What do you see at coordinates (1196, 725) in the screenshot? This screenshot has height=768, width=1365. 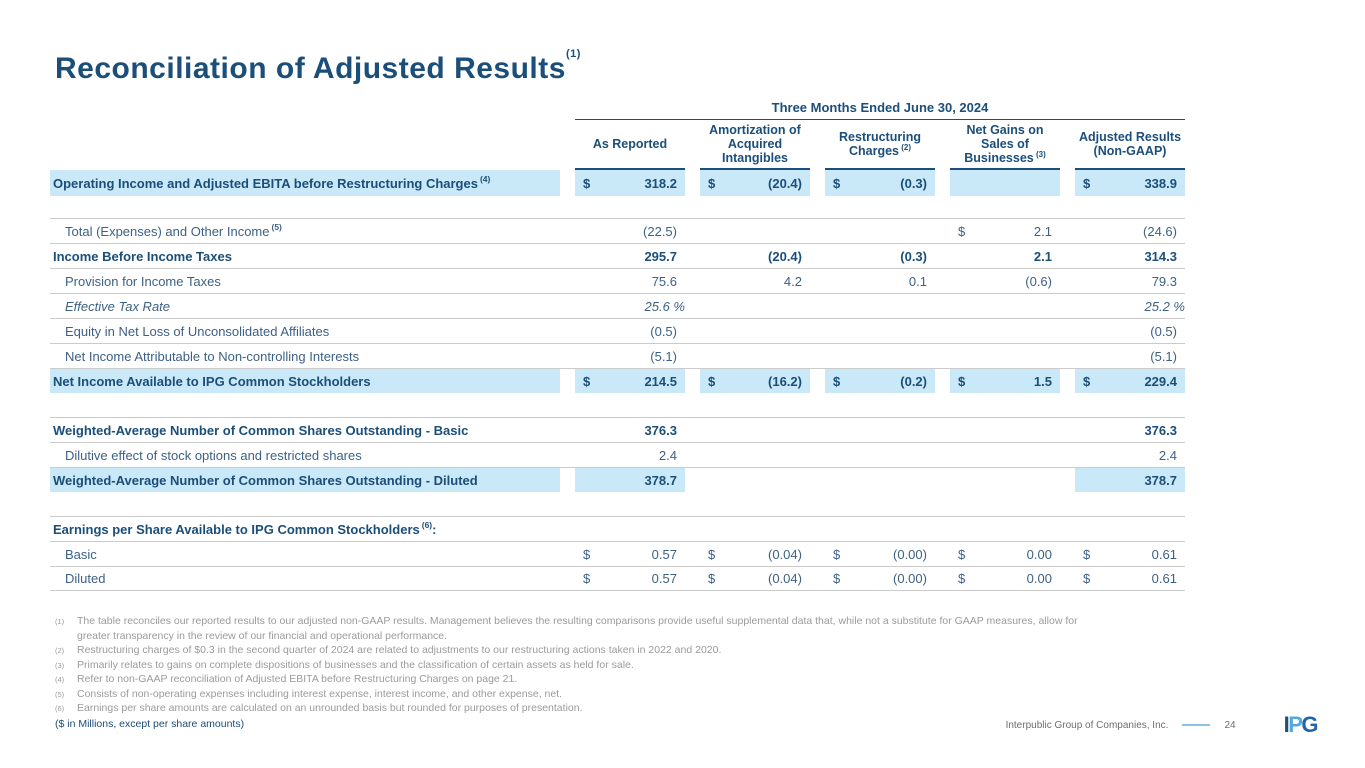 I see `footer-divider` at bounding box center [1196, 725].